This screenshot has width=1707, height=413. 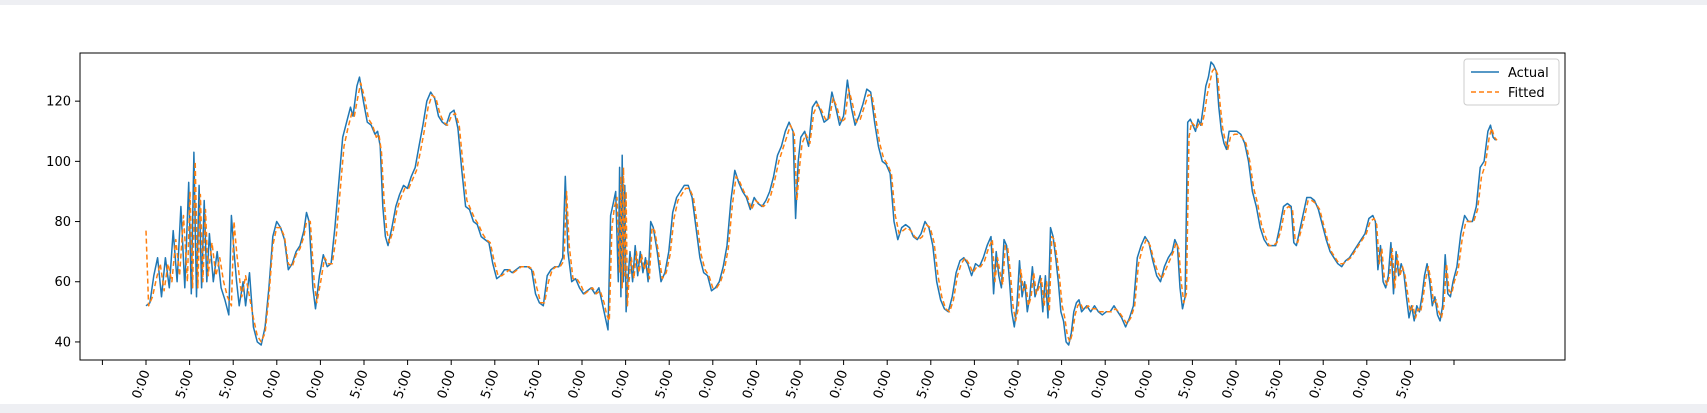 I want to click on y-tick-label: 120, so click(x=58, y=102).